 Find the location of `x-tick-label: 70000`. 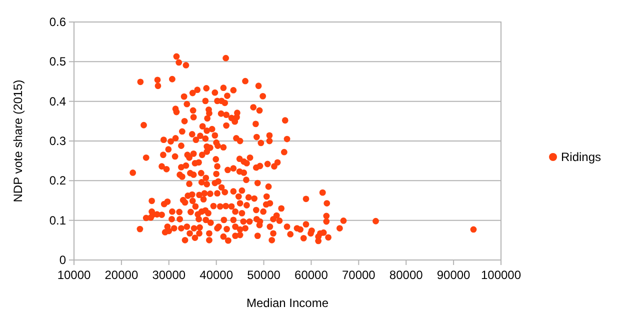

x-tick-label: 70000 is located at coordinates (359, 275).